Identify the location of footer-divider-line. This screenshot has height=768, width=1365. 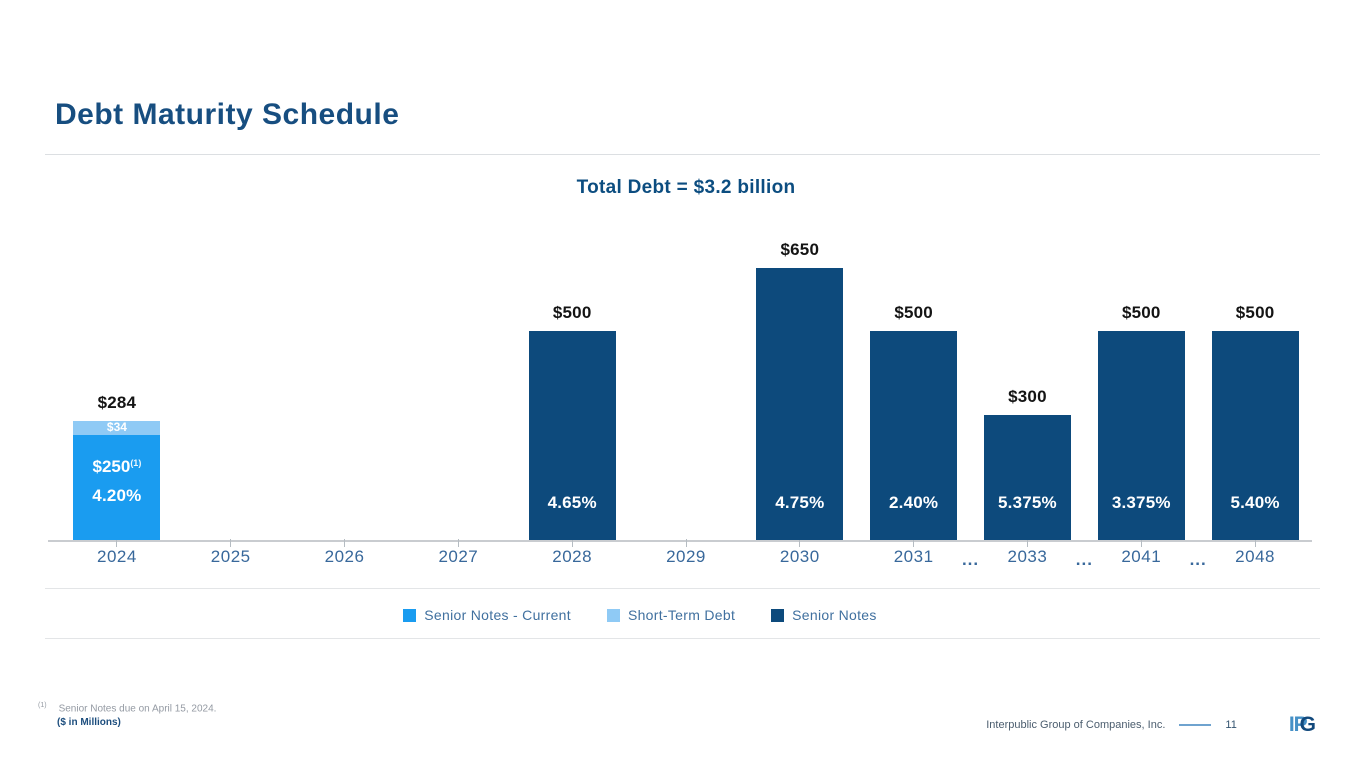
(1195, 724).